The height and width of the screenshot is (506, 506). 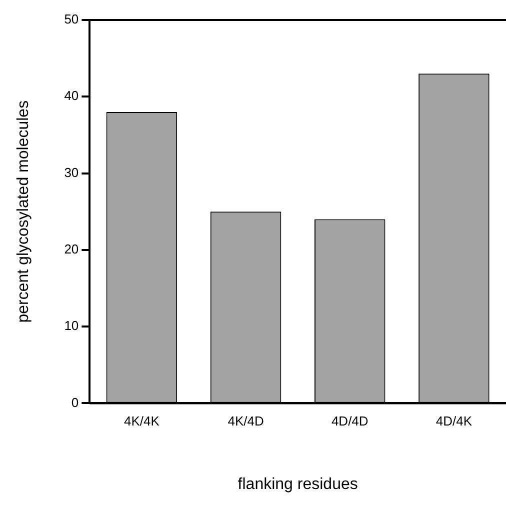 I want to click on x-axis-title: flanking residues, so click(x=298, y=484).